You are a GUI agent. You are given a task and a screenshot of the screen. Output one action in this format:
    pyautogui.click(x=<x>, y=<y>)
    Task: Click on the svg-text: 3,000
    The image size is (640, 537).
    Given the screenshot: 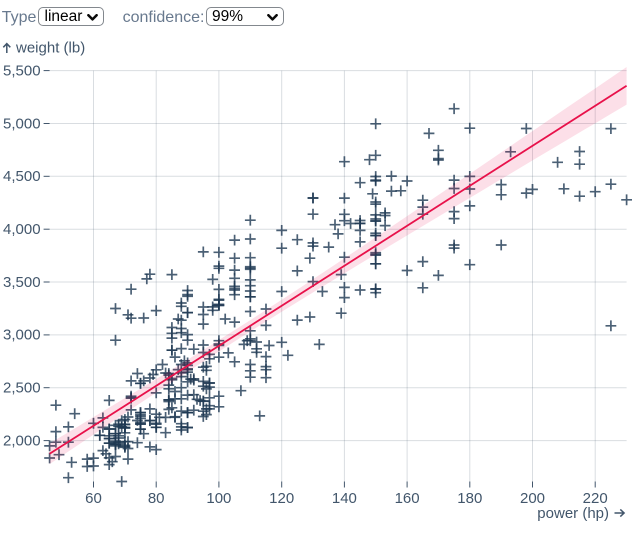 What is the action you would take?
    pyautogui.click(x=22, y=335)
    